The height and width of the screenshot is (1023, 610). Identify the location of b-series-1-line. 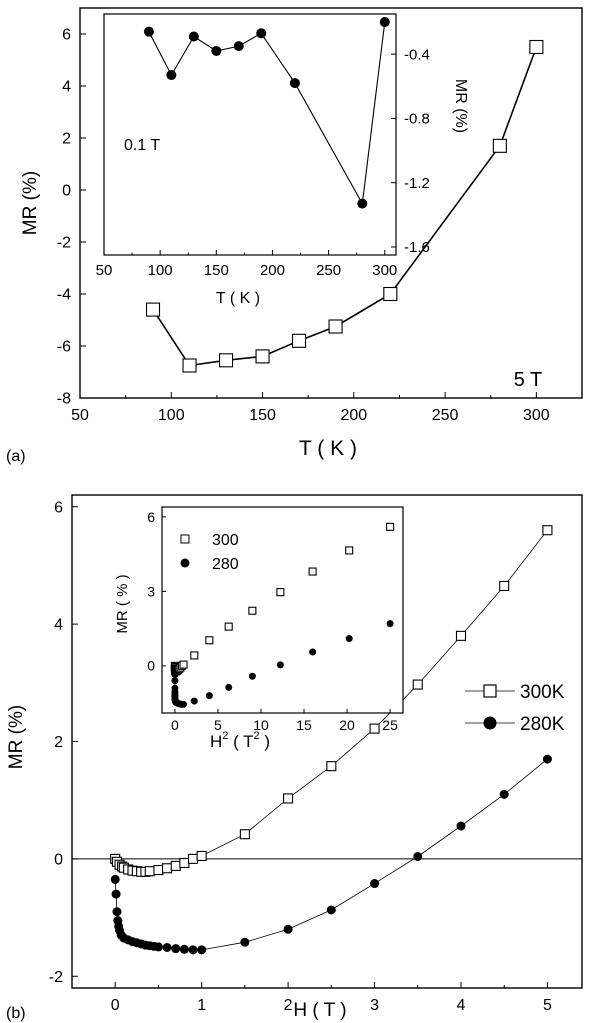
(331, 854).